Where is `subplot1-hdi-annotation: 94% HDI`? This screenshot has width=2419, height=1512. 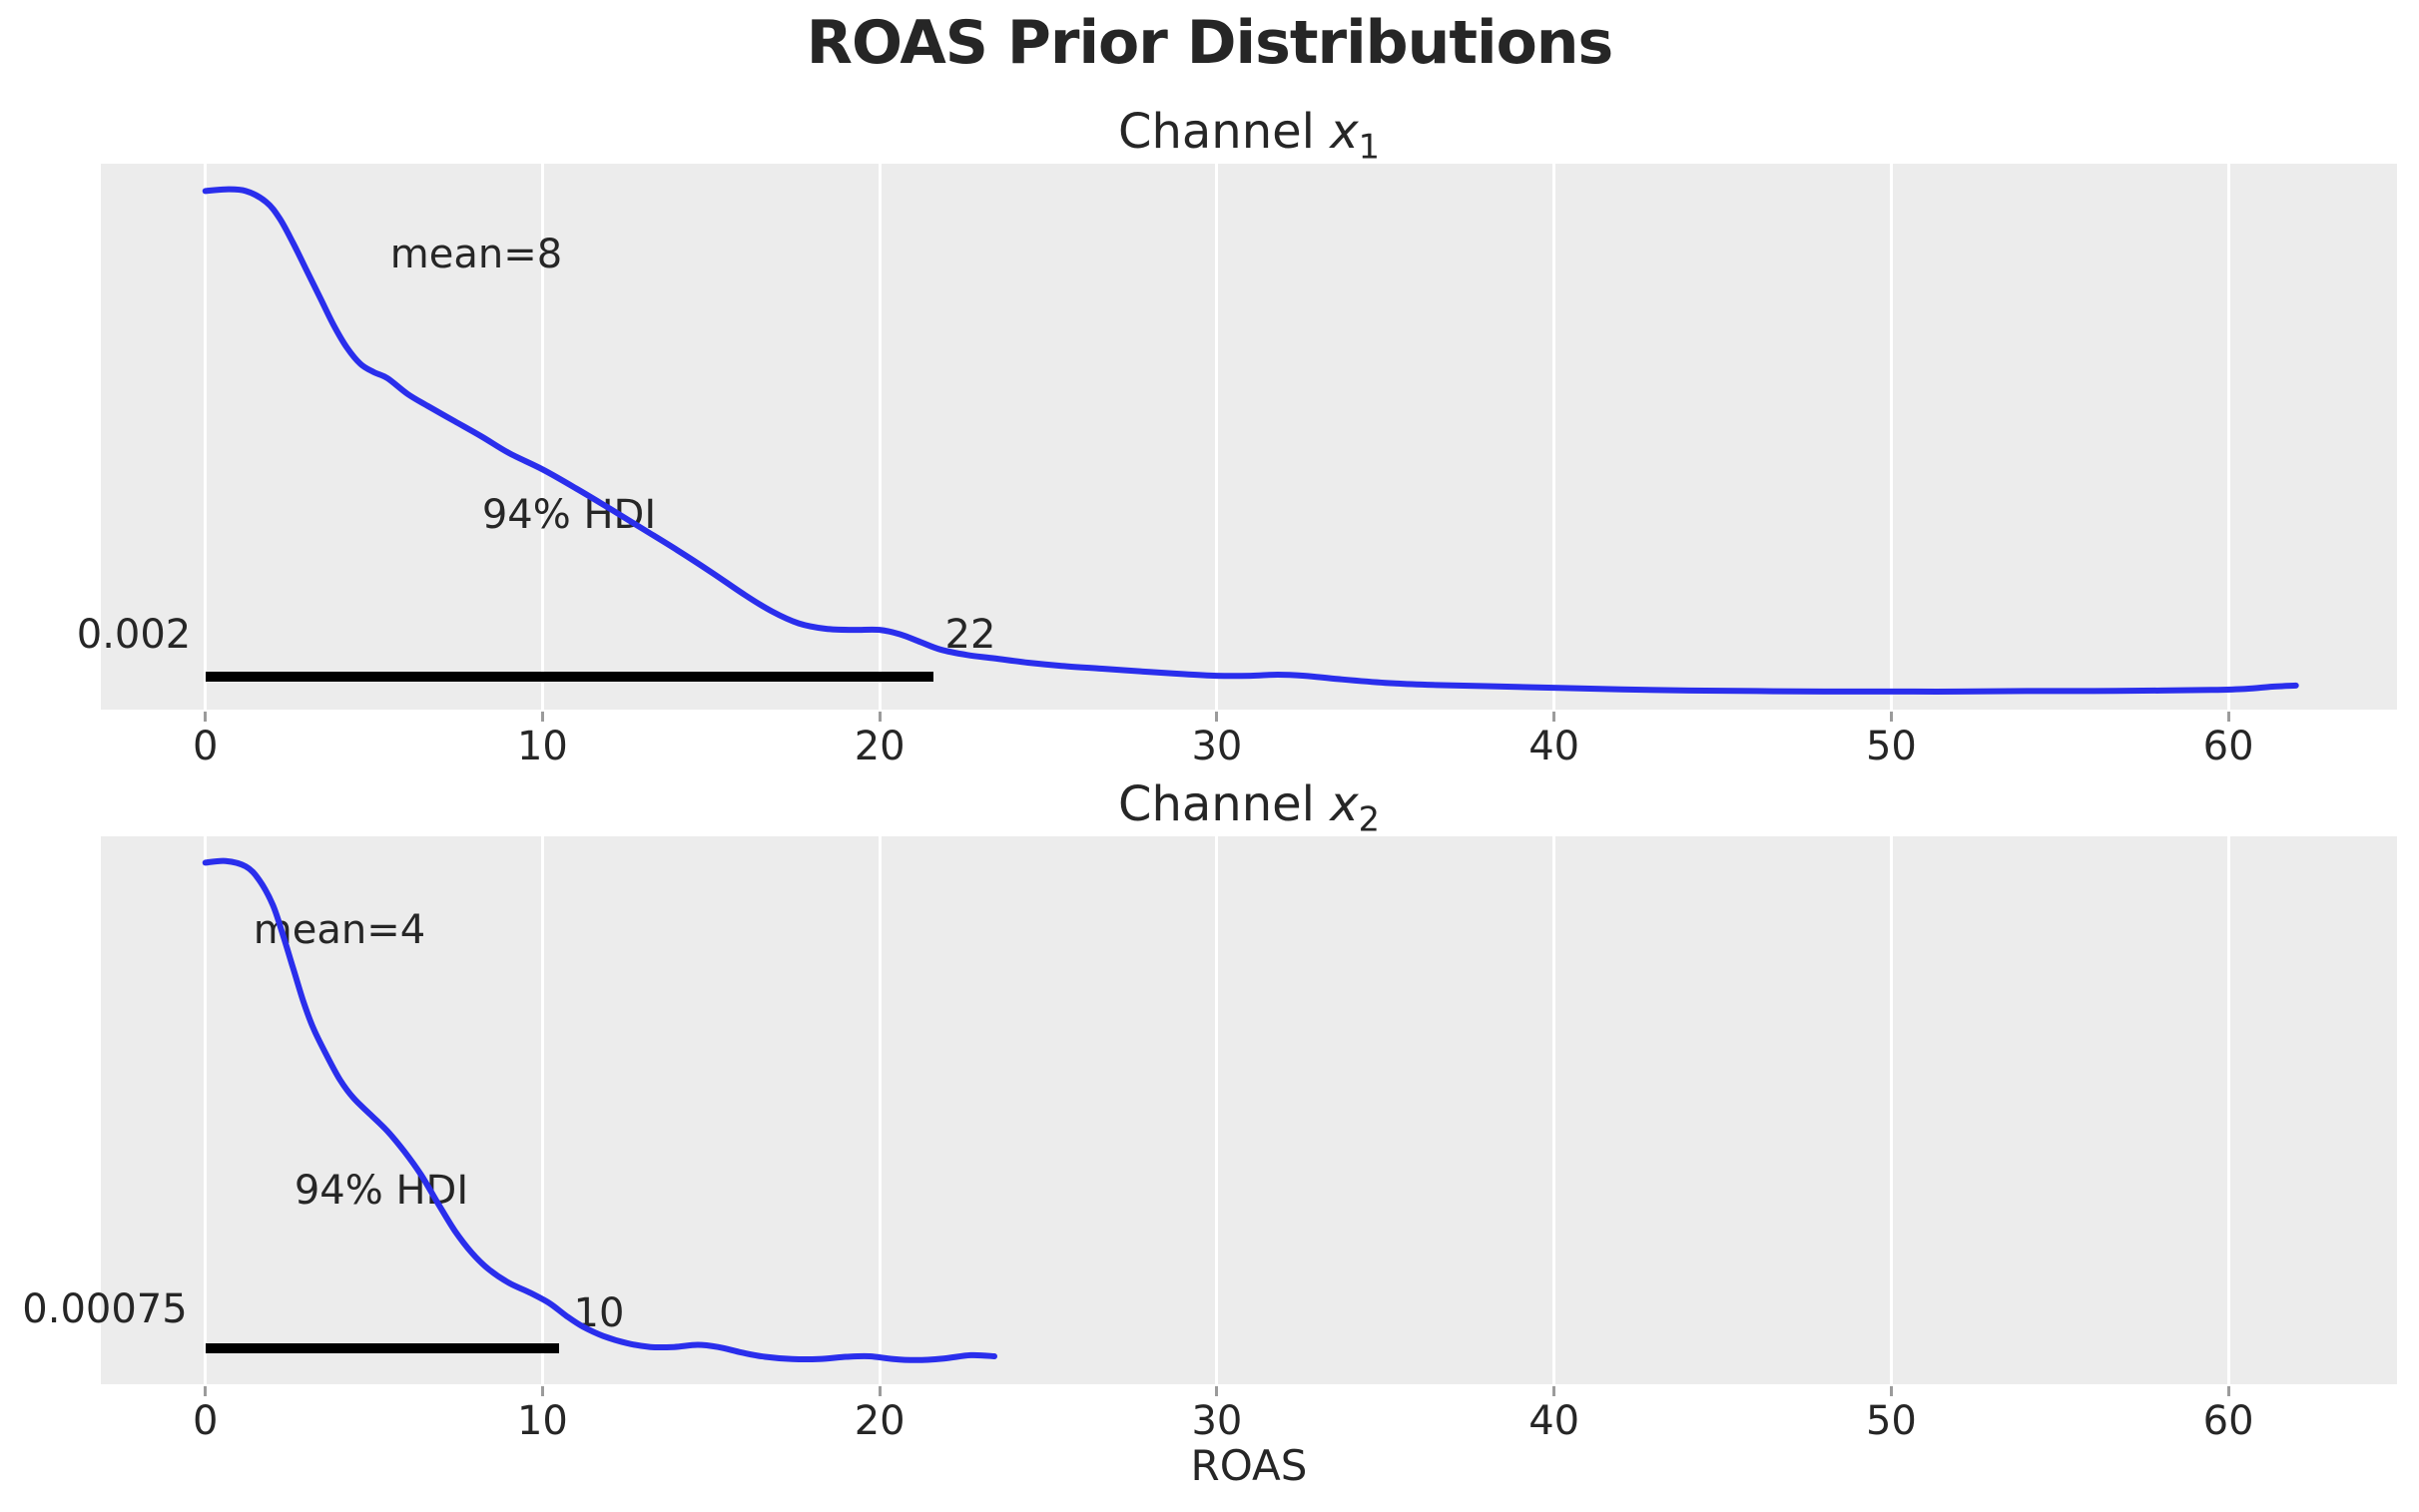 subplot1-hdi-annotation: 94% HDI is located at coordinates (569, 515).